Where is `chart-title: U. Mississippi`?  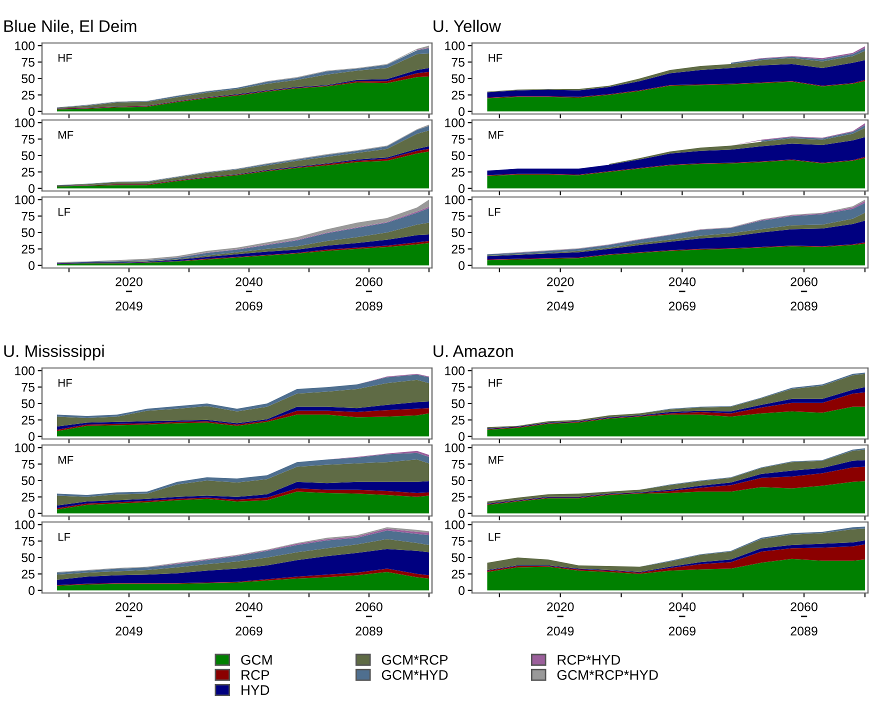 chart-title: U. Mississippi is located at coordinates (54, 352).